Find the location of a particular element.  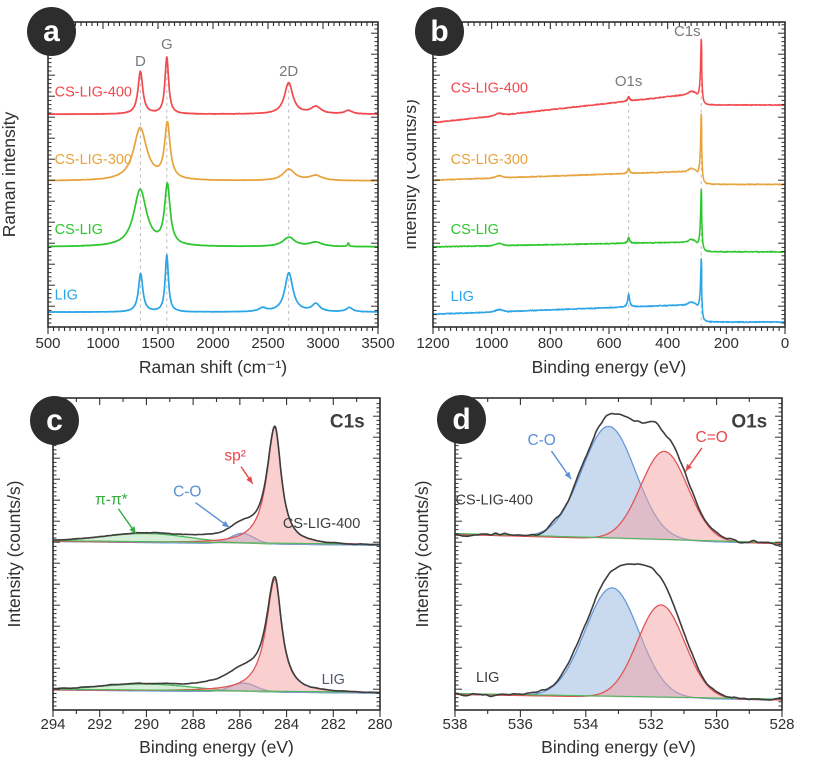

panel-b-badge: b is located at coordinates (439, 31).